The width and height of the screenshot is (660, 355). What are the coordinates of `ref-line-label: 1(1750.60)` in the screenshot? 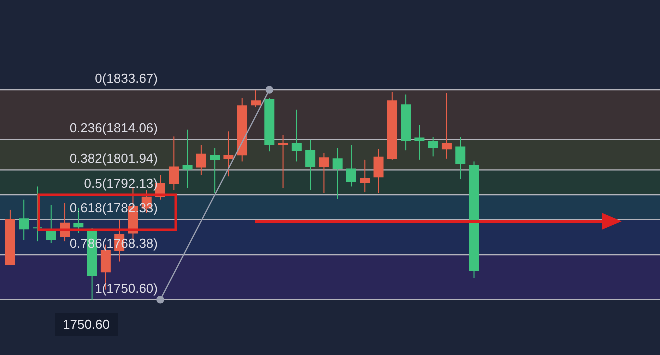 It's located at (126, 288).